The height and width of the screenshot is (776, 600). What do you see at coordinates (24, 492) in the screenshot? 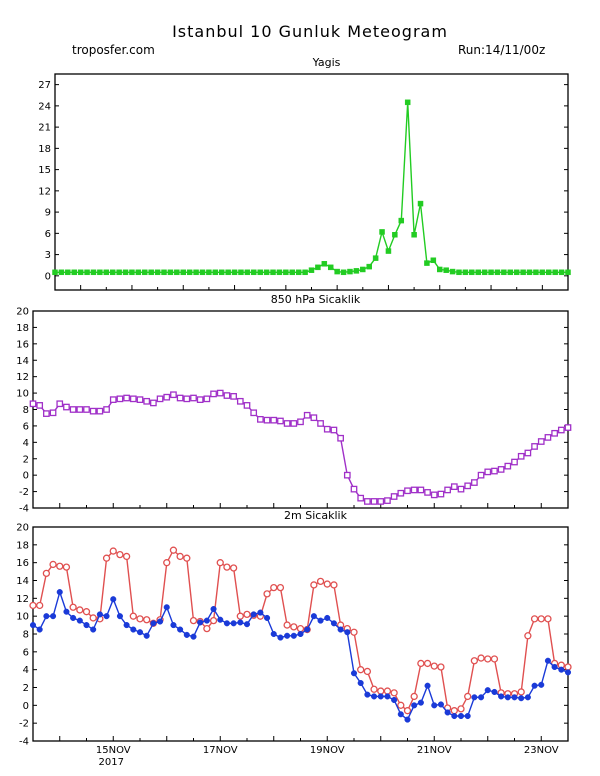
I see `y-tick-label: -2` at bounding box center [24, 492].